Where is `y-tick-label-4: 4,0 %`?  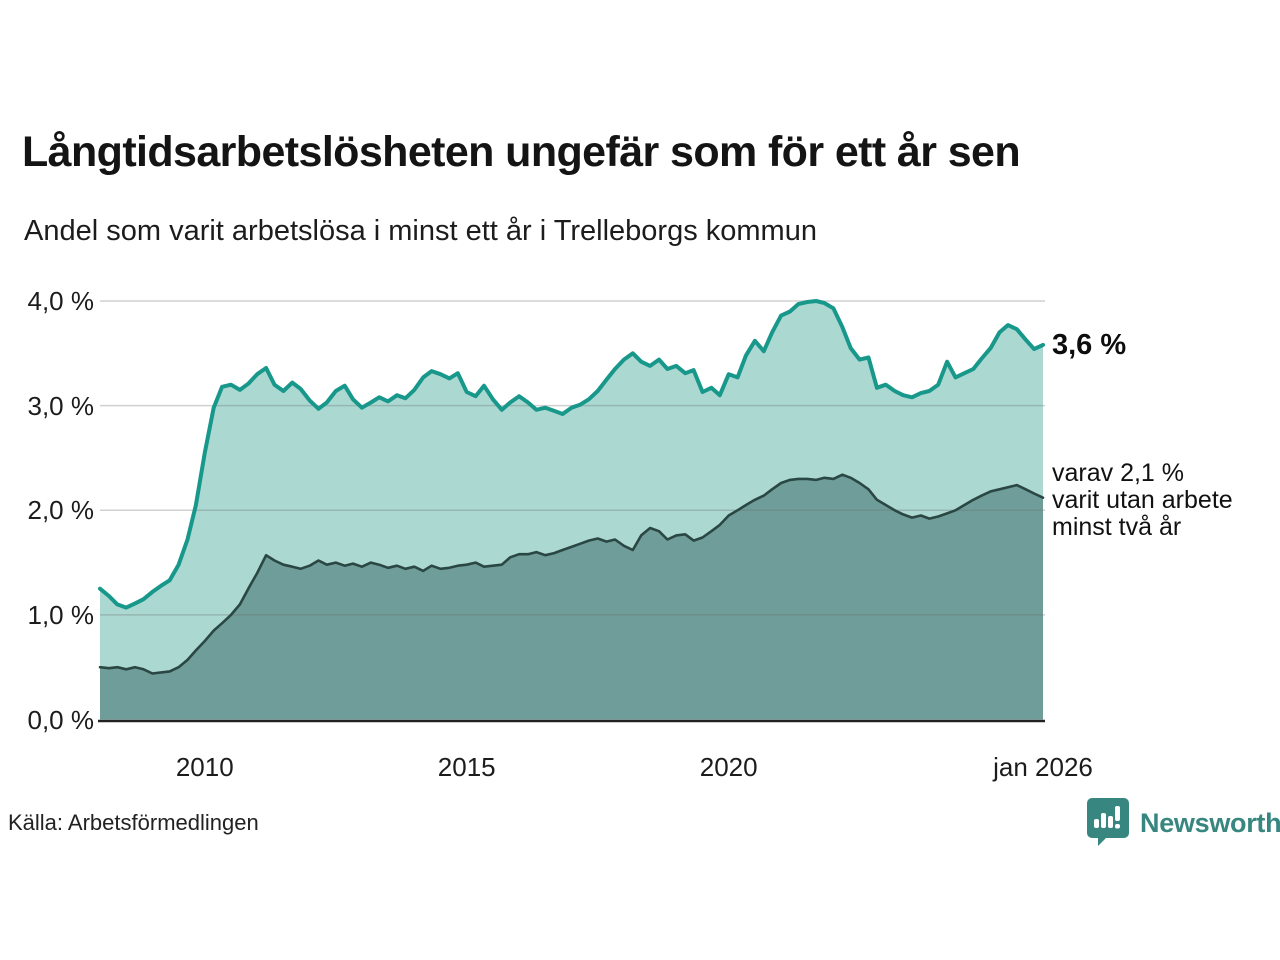 y-tick-label-4: 4,0 % is located at coordinates (61, 301).